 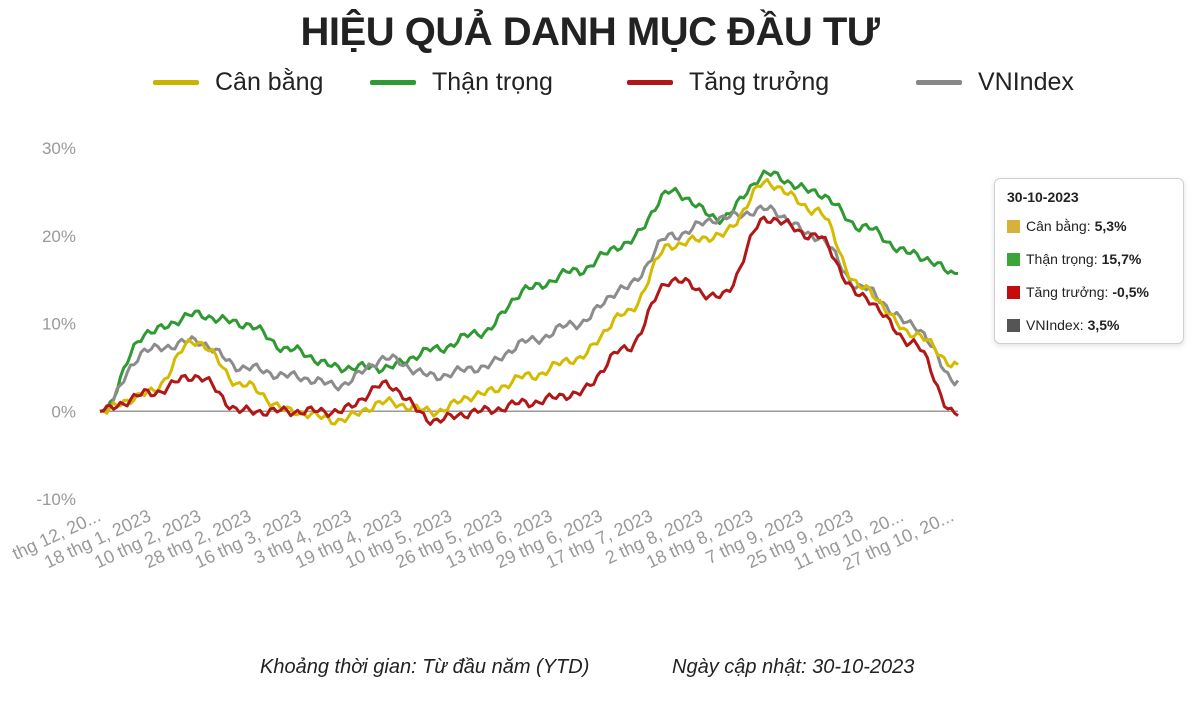 What do you see at coordinates (793, 667) in the screenshot?
I see `footer-updated: Ngày cập nhật: 30-10-2023` at bounding box center [793, 667].